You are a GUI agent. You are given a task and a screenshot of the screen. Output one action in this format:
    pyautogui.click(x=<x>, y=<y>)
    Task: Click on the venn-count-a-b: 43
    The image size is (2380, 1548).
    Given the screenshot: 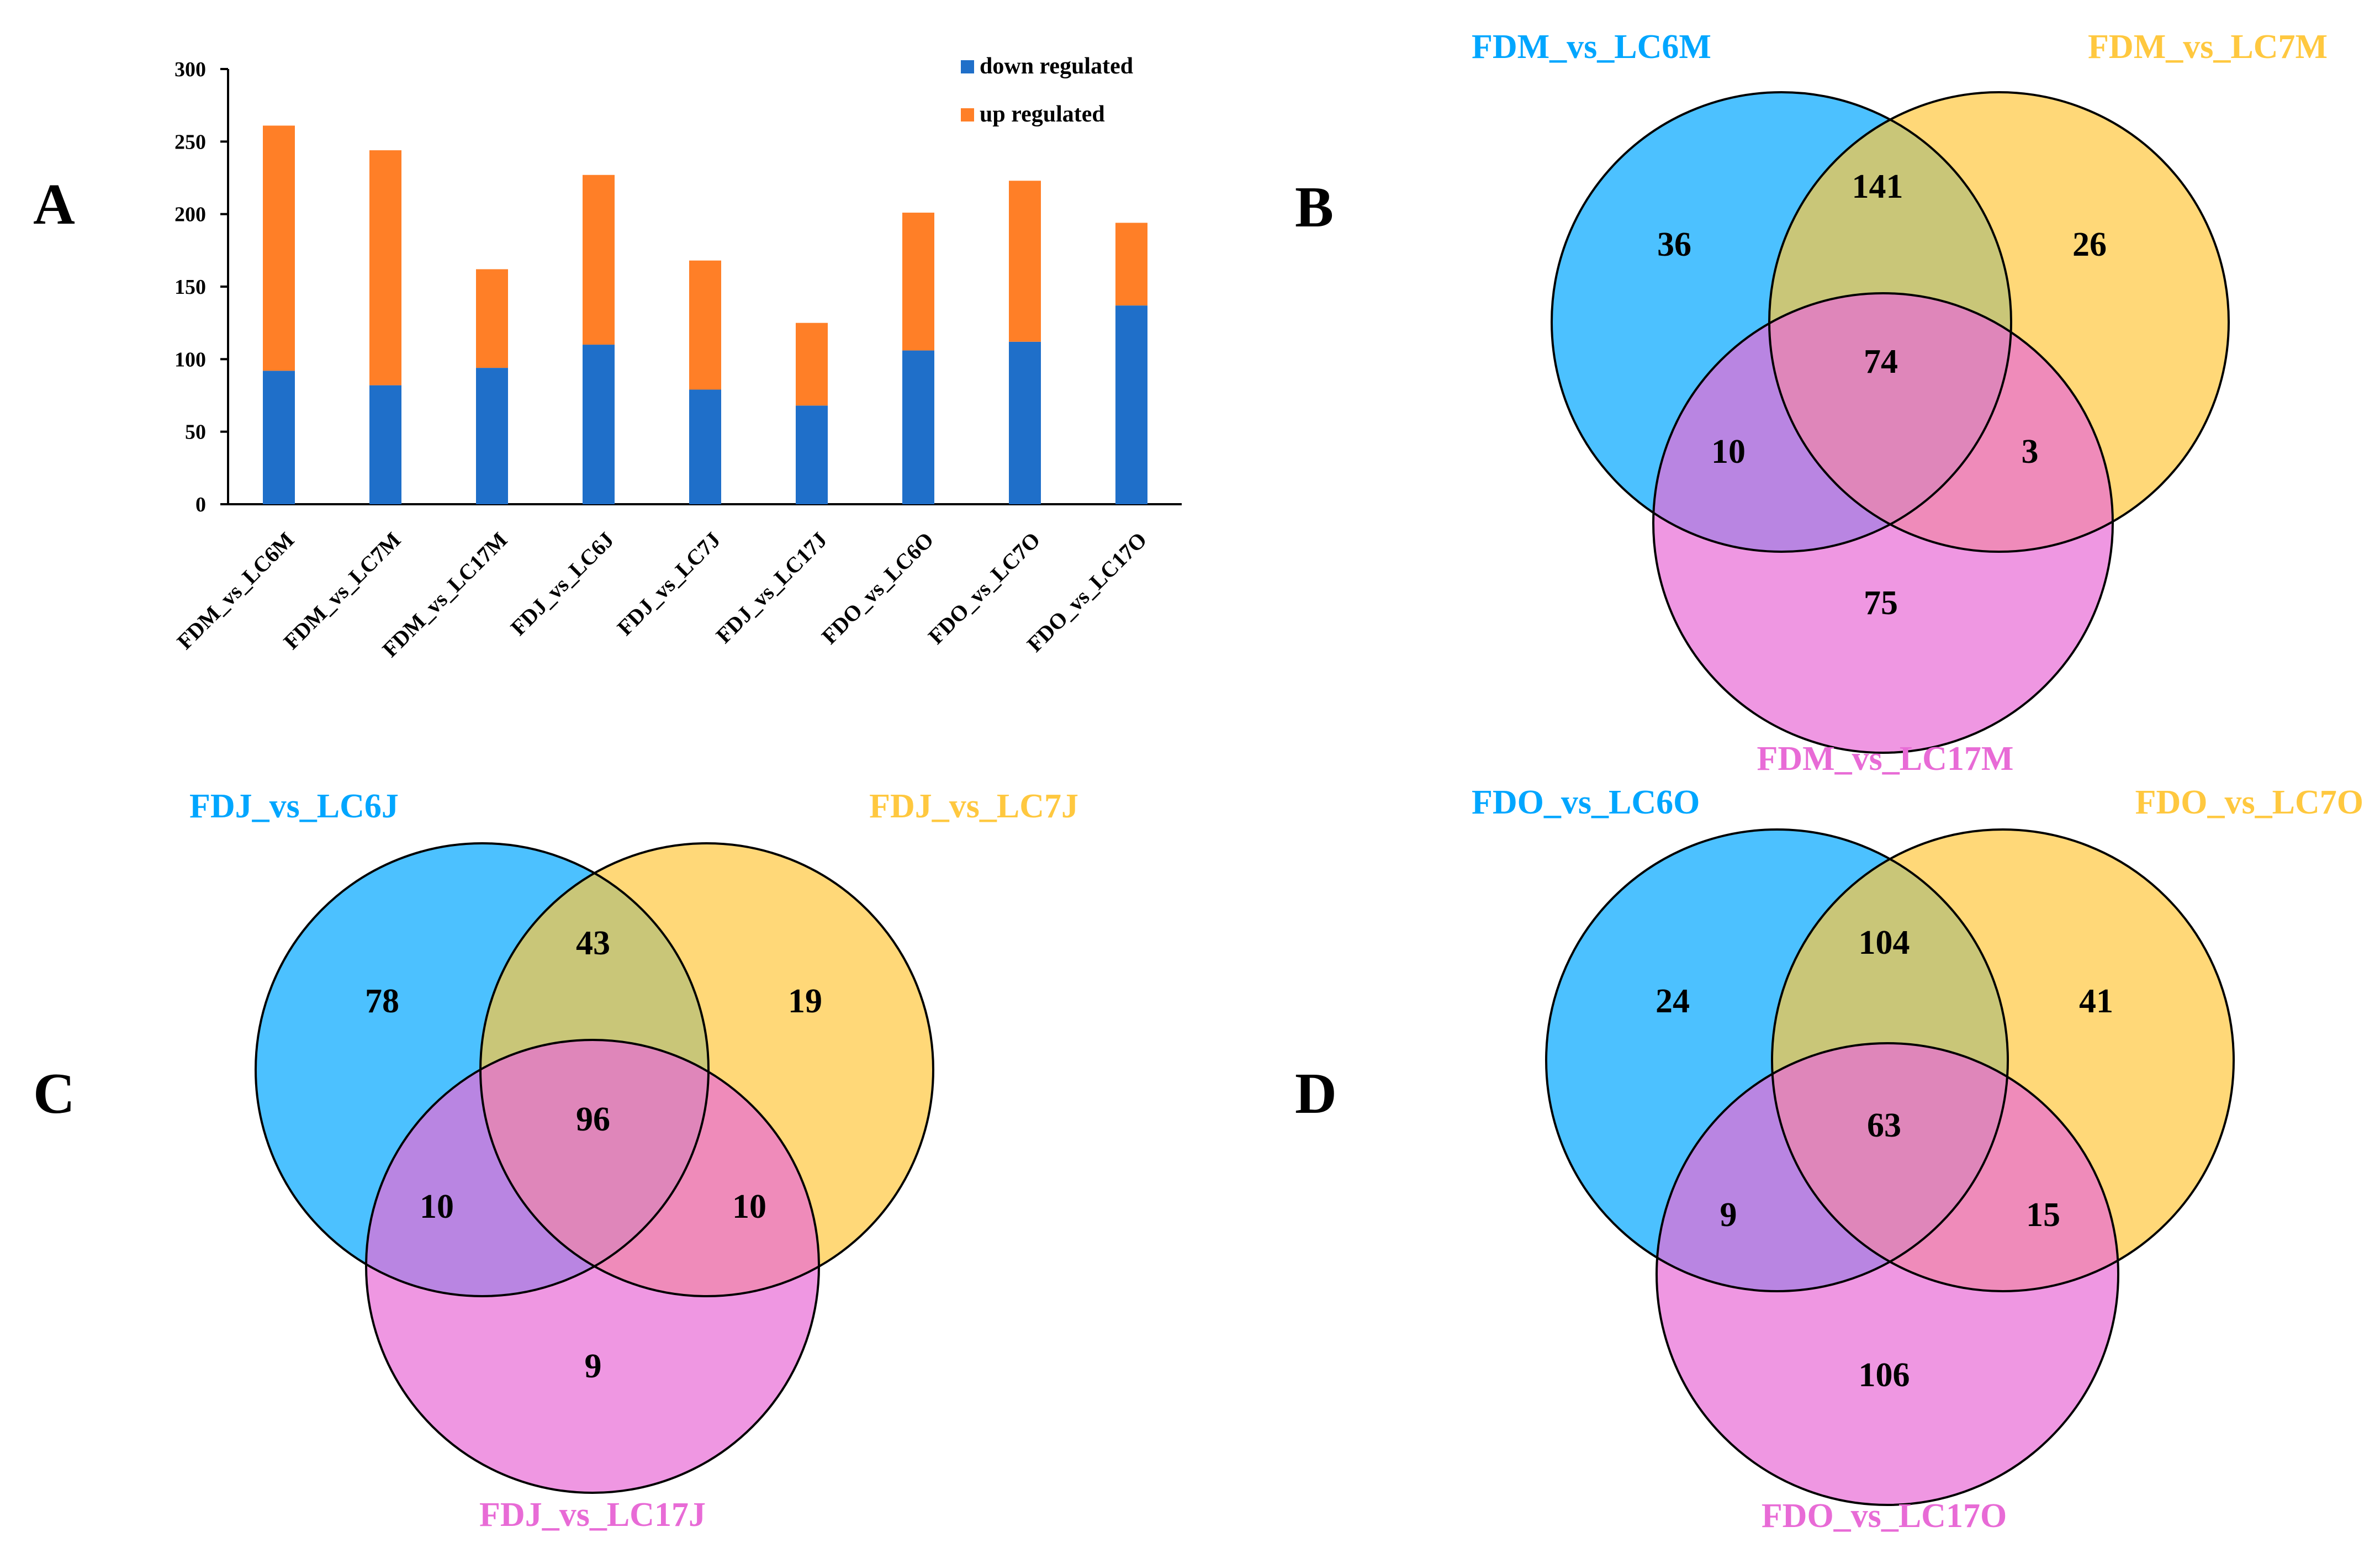 What is the action you would take?
    pyautogui.click(x=593, y=943)
    